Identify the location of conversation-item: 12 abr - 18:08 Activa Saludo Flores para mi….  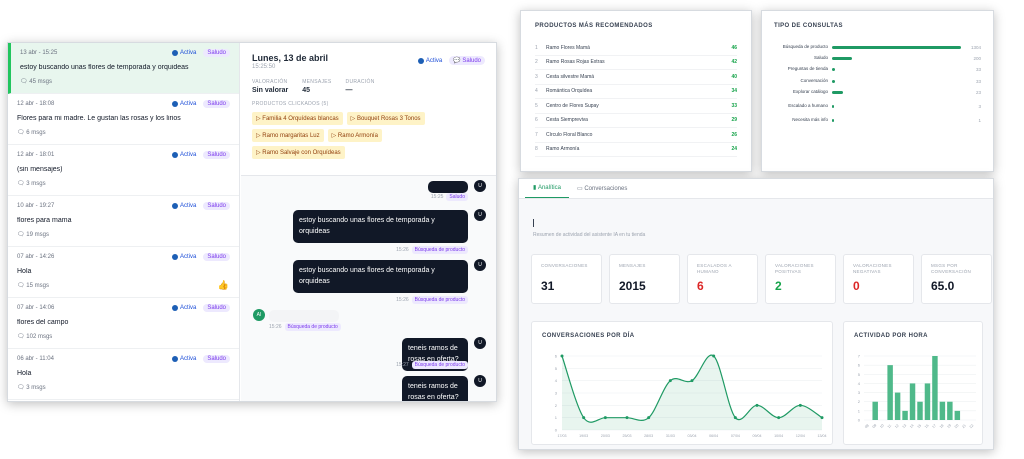
(123, 119).